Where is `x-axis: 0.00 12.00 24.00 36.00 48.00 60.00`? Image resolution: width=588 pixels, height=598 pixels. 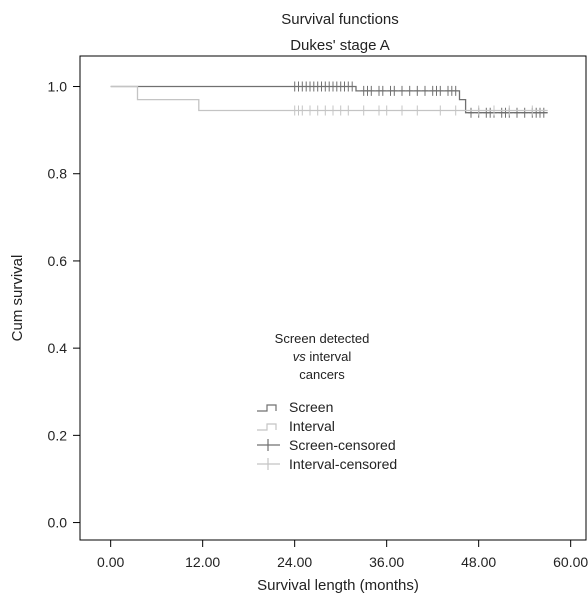 x-axis: 0.00 12.00 24.00 36.00 48.00 60.00 is located at coordinates (342, 555).